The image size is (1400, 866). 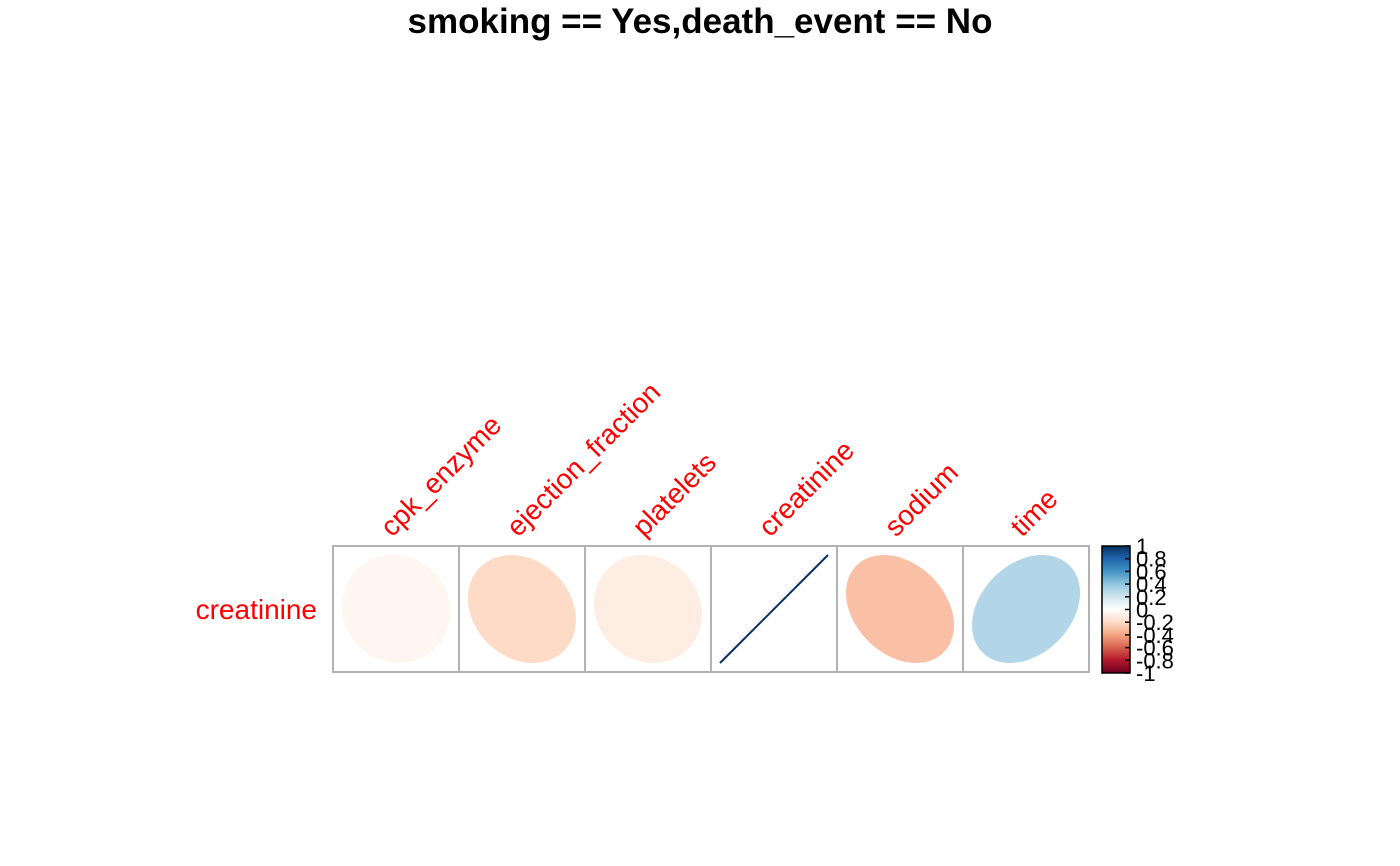 What do you see at coordinates (440, 475) in the screenshot?
I see `column-label-cpk_enzyme: cpk_enzyme` at bounding box center [440, 475].